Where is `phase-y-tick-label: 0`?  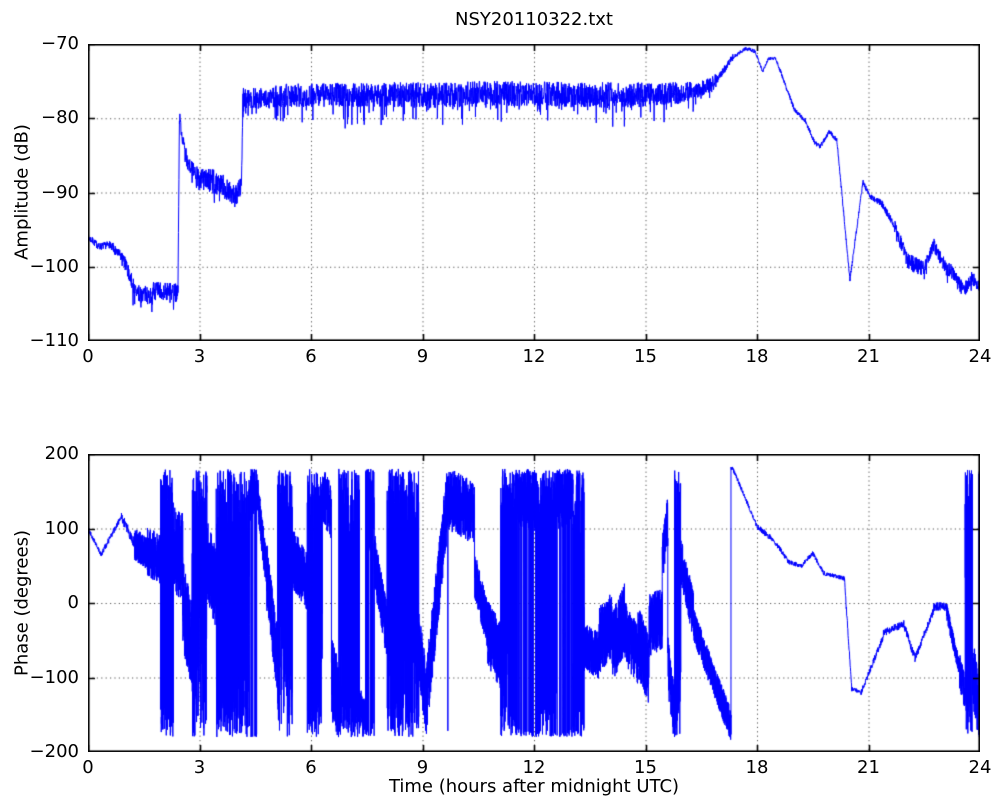
phase-y-tick-label: 0 is located at coordinates (73, 602).